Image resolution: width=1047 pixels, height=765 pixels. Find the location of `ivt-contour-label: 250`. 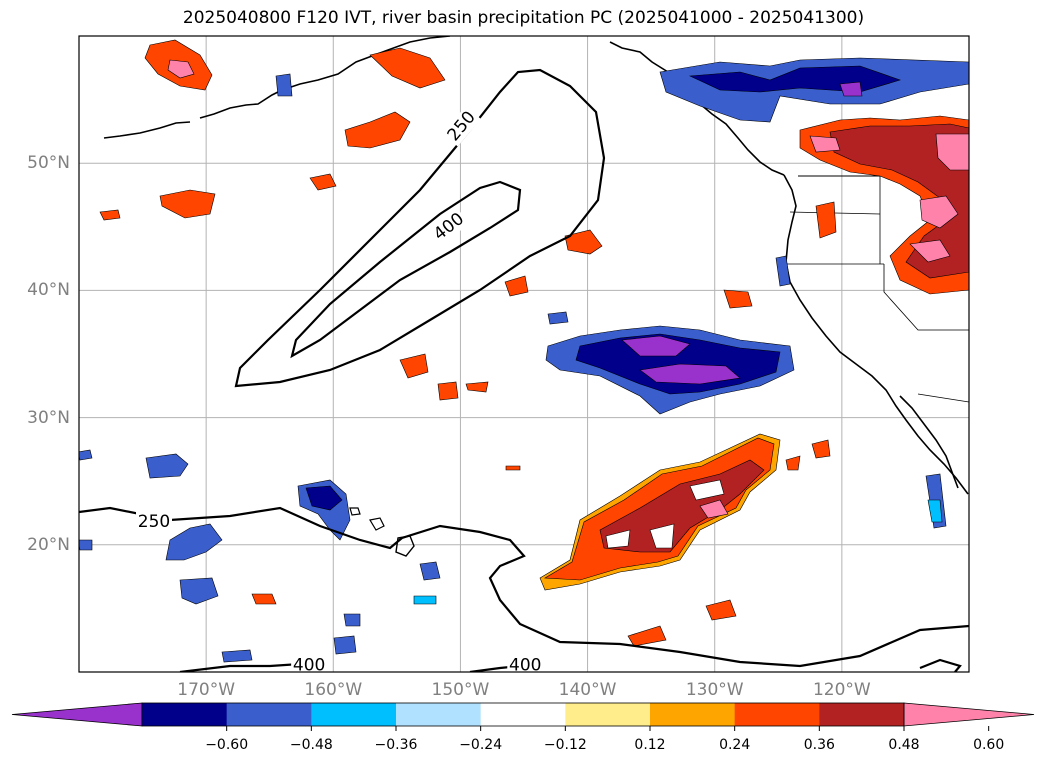

ivt-contour-label: 250 is located at coordinates (154, 522).